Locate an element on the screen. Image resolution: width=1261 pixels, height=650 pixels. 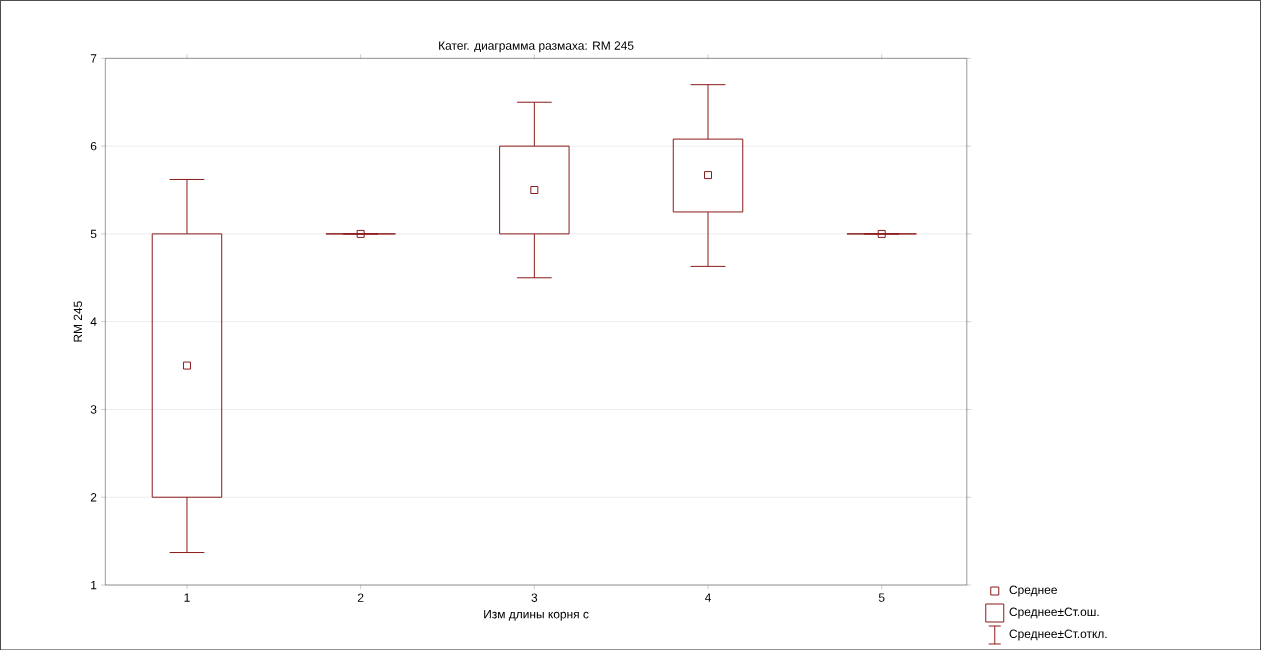
y-tick-label: 2 is located at coordinates (93, 497).